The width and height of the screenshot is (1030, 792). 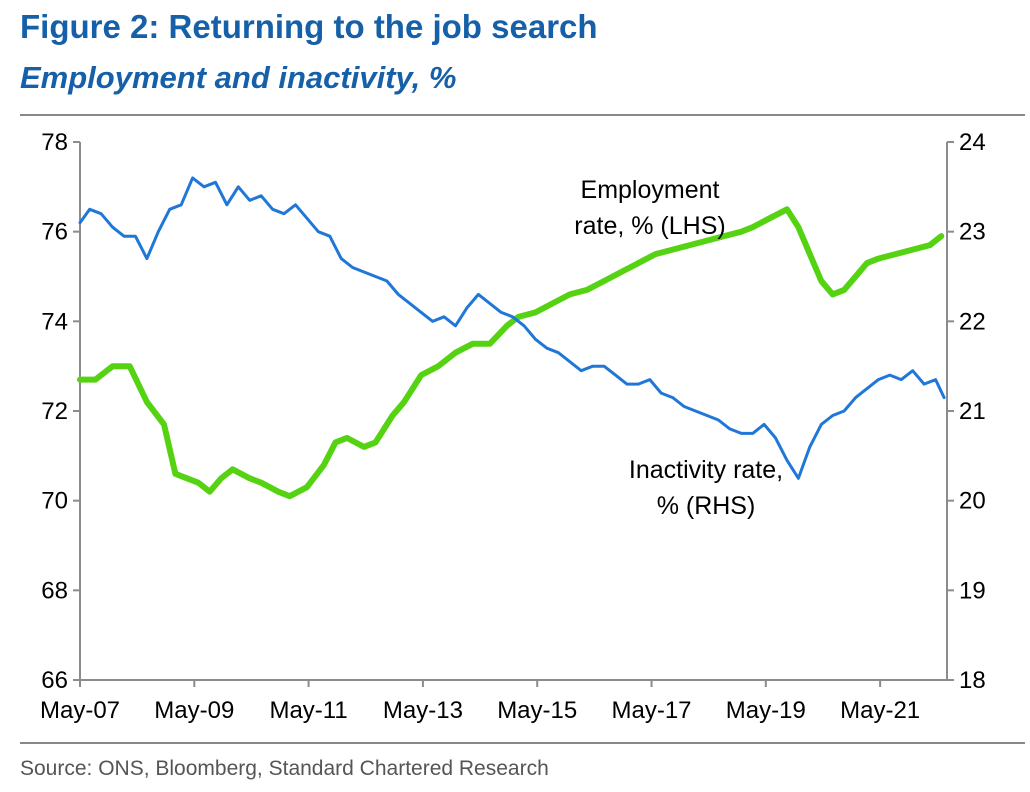 What do you see at coordinates (423, 710) in the screenshot?
I see `x-tick-label: May-13` at bounding box center [423, 710].